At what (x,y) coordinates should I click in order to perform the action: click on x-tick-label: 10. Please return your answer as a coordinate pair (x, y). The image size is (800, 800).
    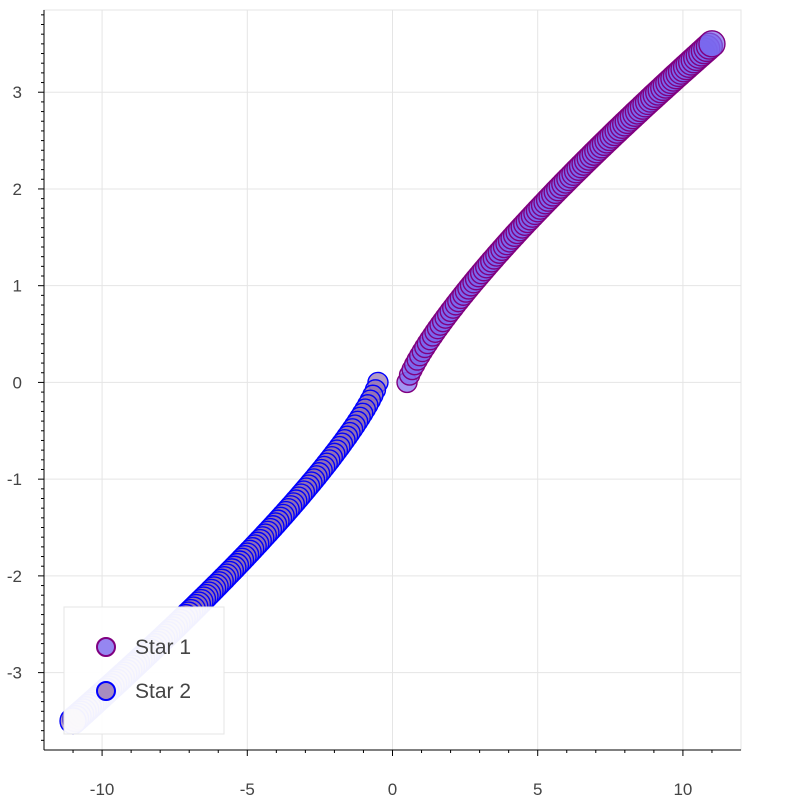
    Looking at the image, I should click on (682, 789).